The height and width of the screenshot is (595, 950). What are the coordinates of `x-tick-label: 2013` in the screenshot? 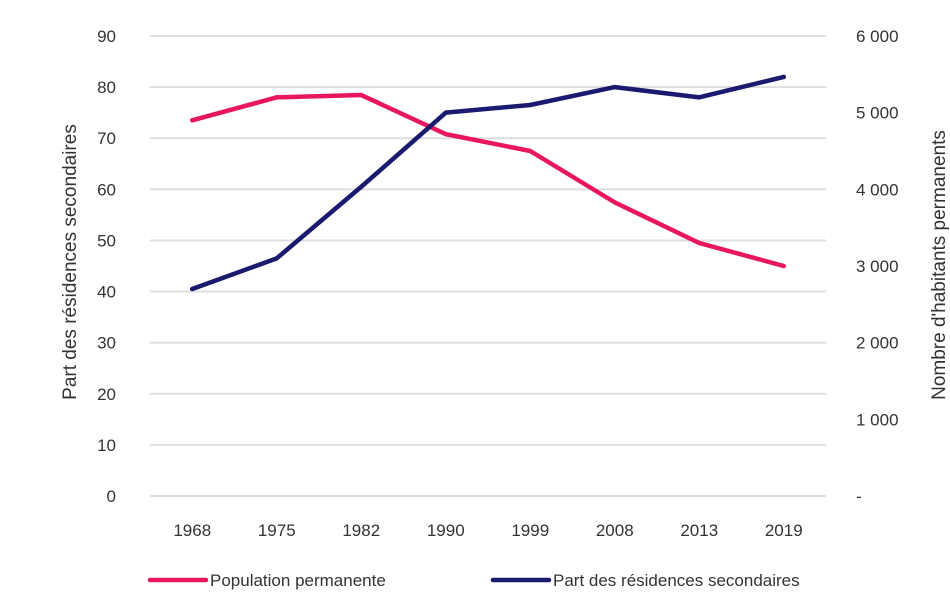 It's located at (699, 530).